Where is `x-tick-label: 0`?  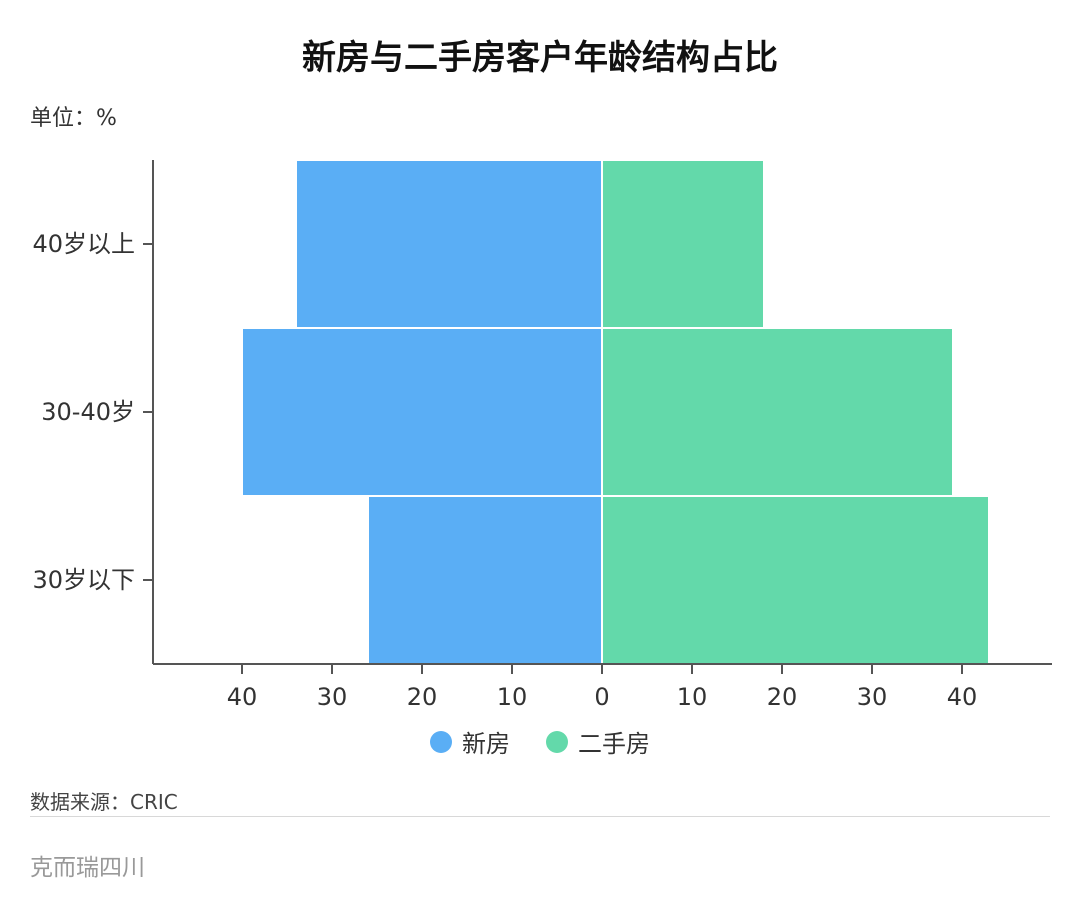
x-tick-label: 0 is located at coordinates (601, 696).